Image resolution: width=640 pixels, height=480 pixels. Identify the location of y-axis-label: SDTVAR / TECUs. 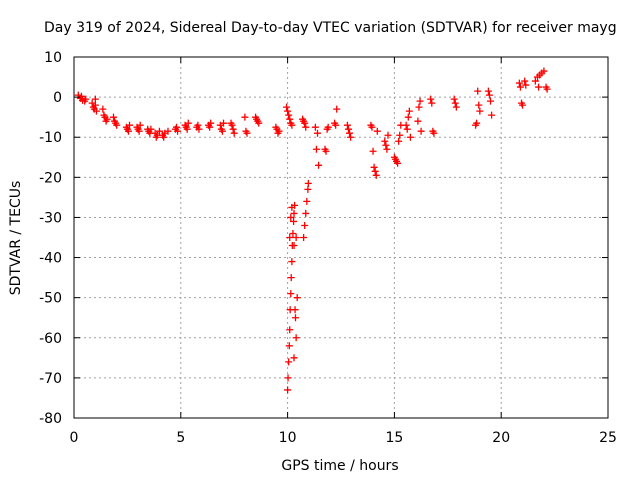
(16, 238).